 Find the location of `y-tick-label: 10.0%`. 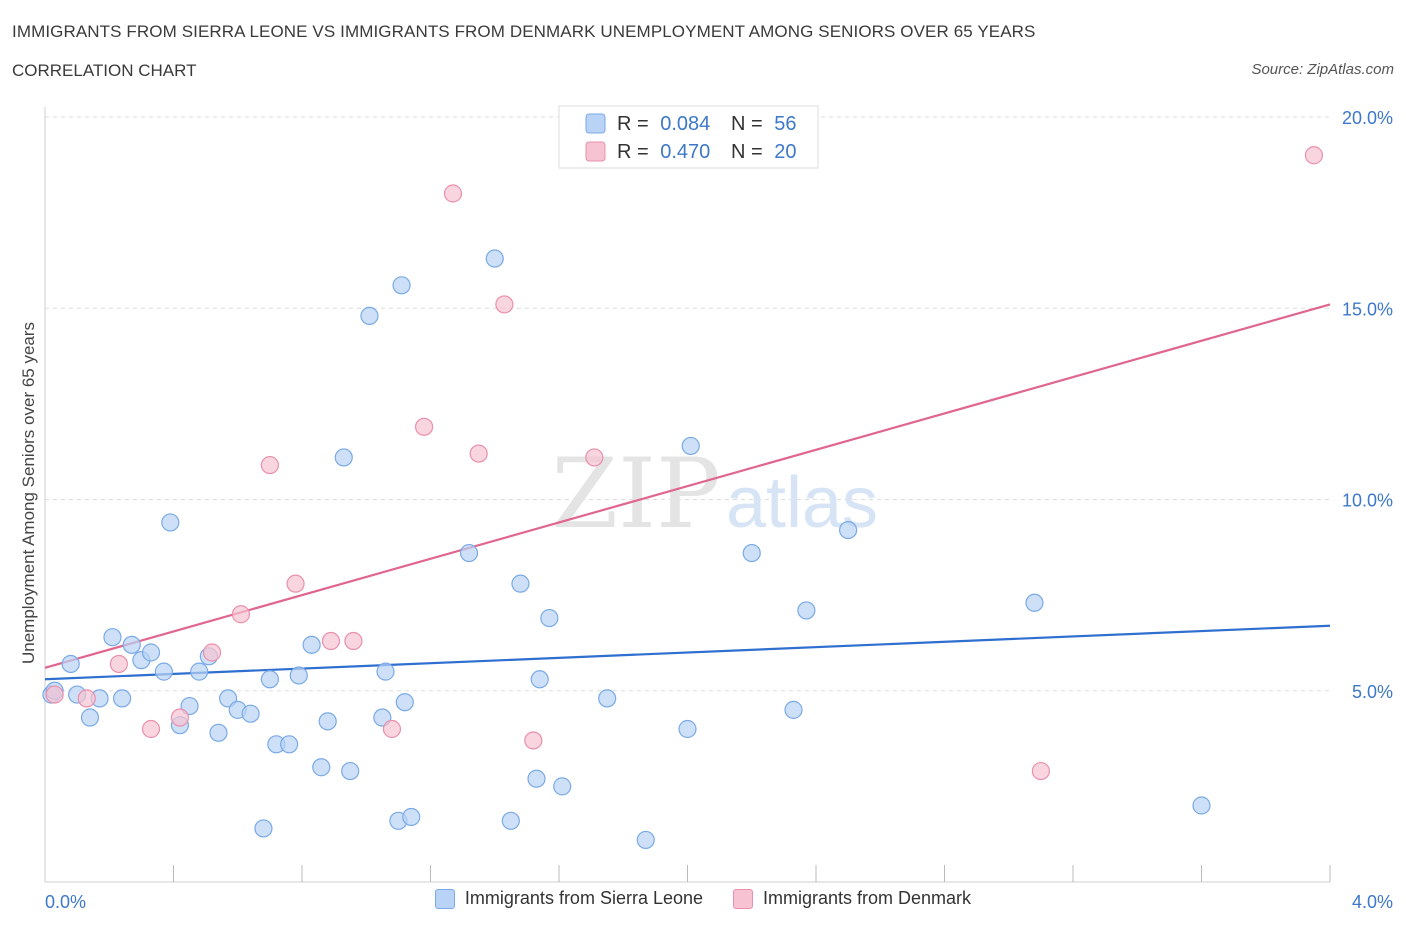

y-tick-label: 10.0% is located at coordinates (1367, 501).